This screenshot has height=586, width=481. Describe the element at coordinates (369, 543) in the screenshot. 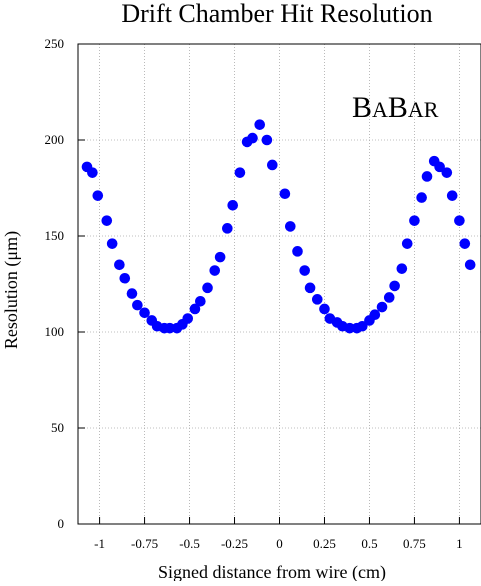

I see `x-tick-label: 0.5` at that location.